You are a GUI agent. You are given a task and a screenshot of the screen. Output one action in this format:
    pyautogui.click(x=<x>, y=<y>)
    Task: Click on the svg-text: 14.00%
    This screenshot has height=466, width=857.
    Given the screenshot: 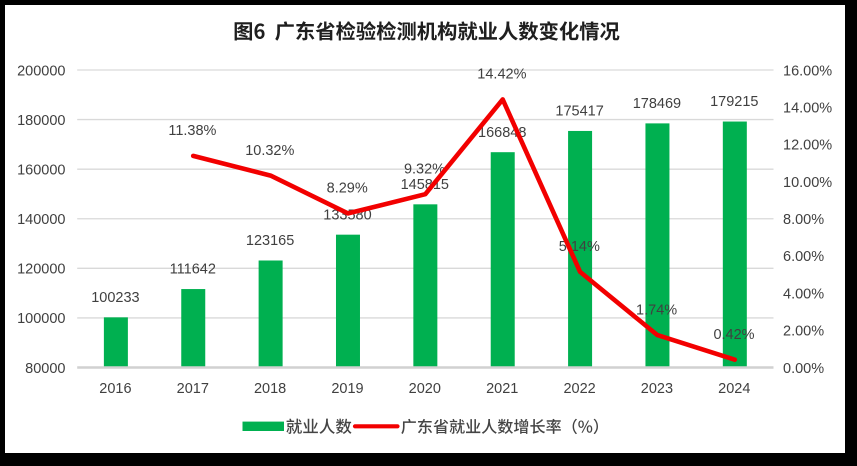 What is the action you would take?
    pyautogui.click(x=807, y=109)
    